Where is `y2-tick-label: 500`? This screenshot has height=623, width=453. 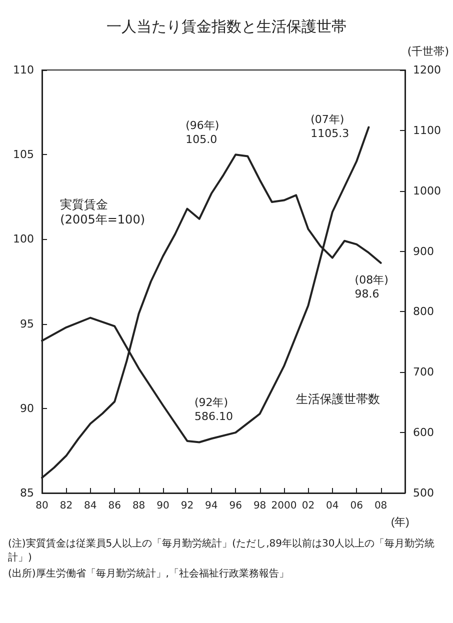
y2-tick-label: 500 is located at coordinates (423, 493).